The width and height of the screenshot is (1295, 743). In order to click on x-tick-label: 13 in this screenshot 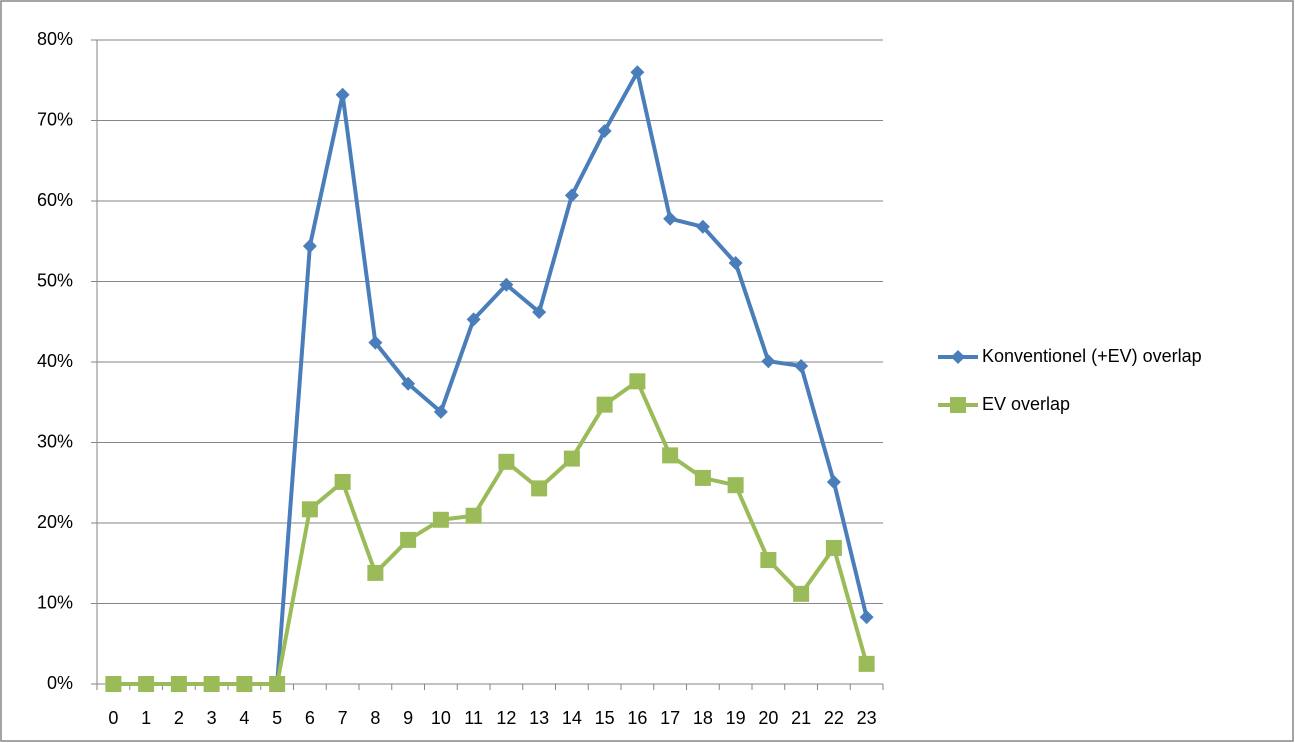, I will do `click(539, 718)`.